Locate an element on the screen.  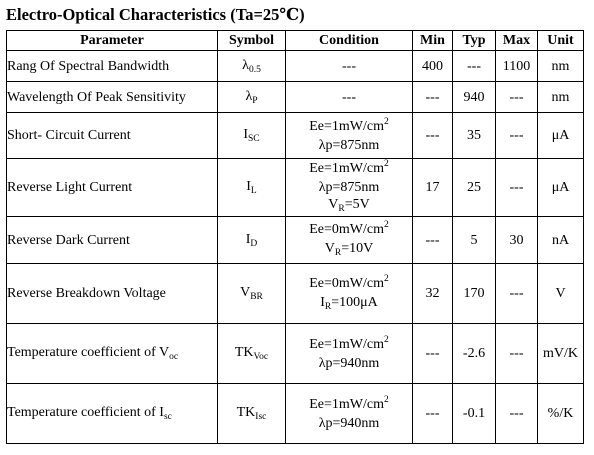
condition-line: VR=5V is located at coordinates (349, 205).